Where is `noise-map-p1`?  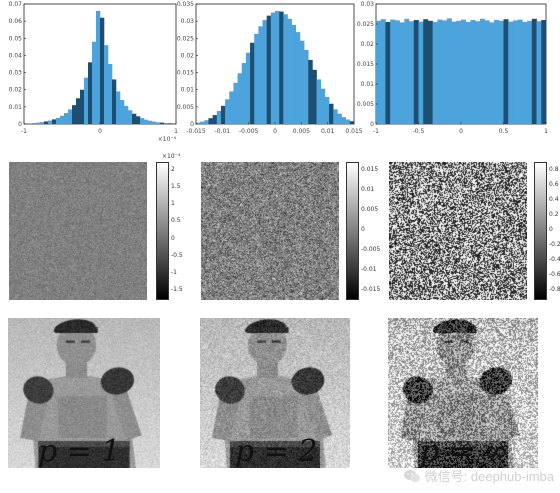
noise-map-p1 is located at coordinates (78, 231).